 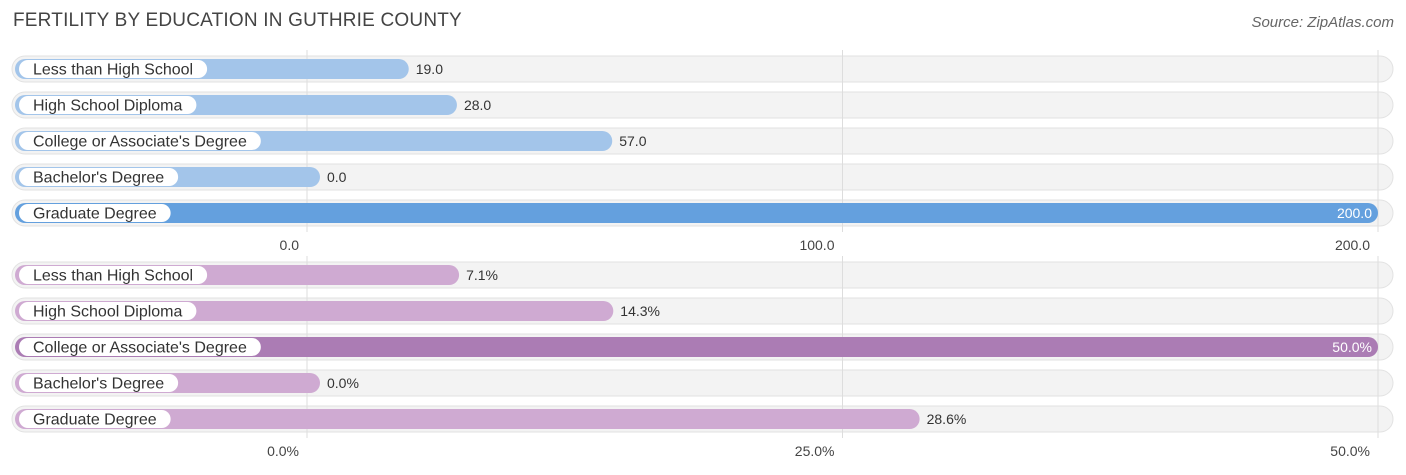 What do you see at coordinates (1352, 245) in the screenshot?
I see `axis-tick-label: 200.0` at bounding box center [1352, 245].